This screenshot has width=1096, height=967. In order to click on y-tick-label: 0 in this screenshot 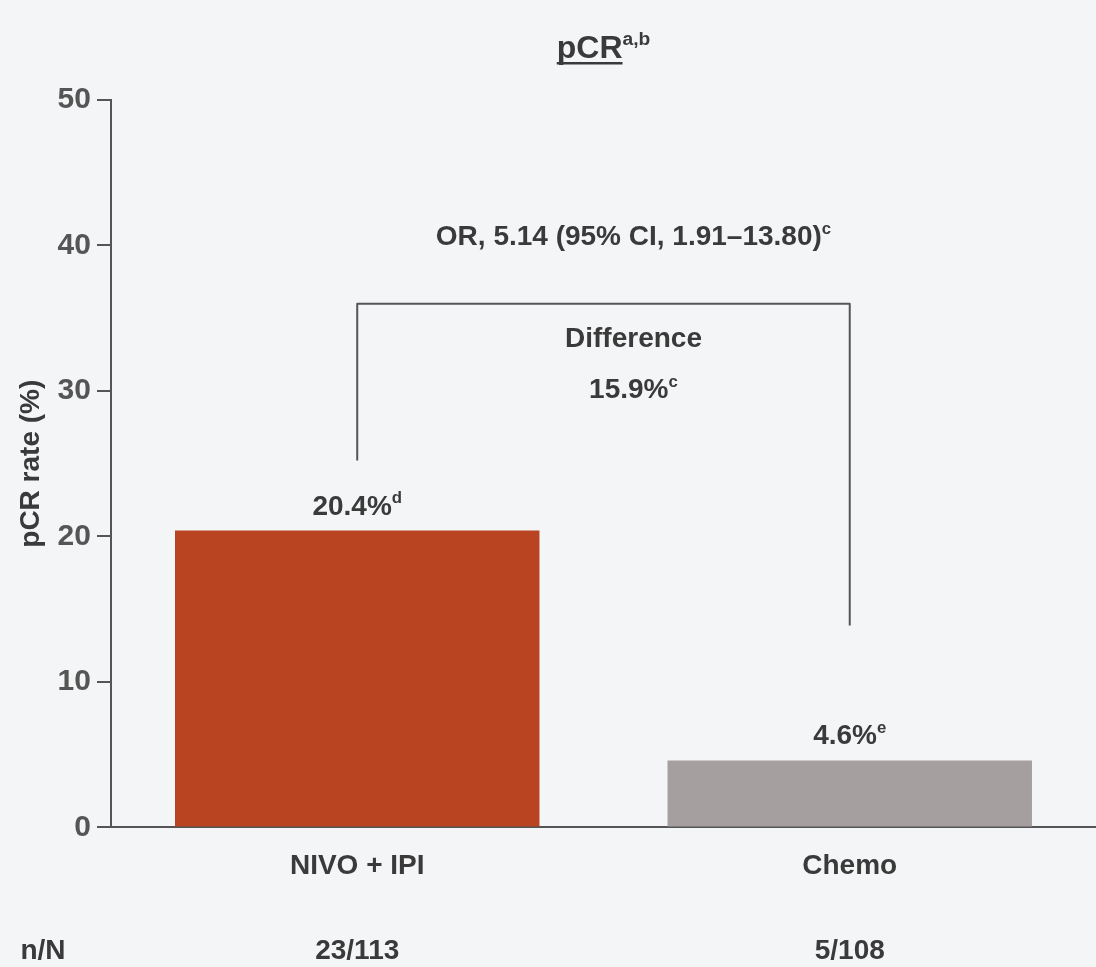, I will do `click(82, 825)`.